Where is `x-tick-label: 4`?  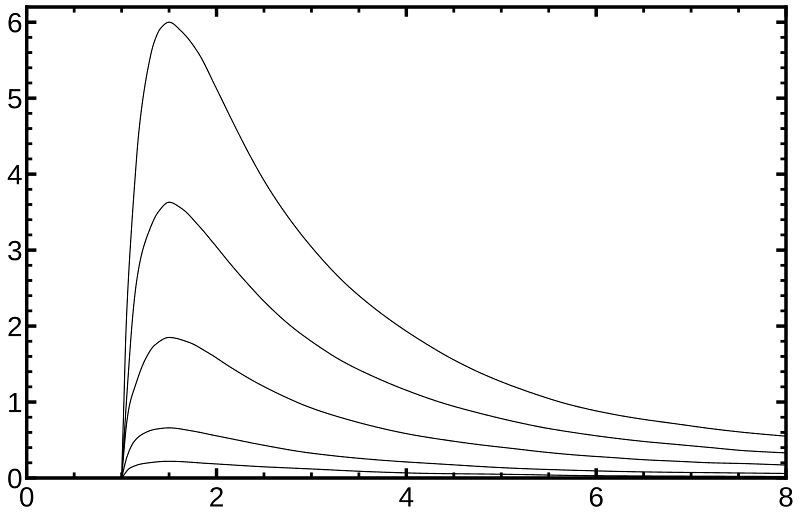
x-tick-label: 4 is located at coordinates (406, 496).